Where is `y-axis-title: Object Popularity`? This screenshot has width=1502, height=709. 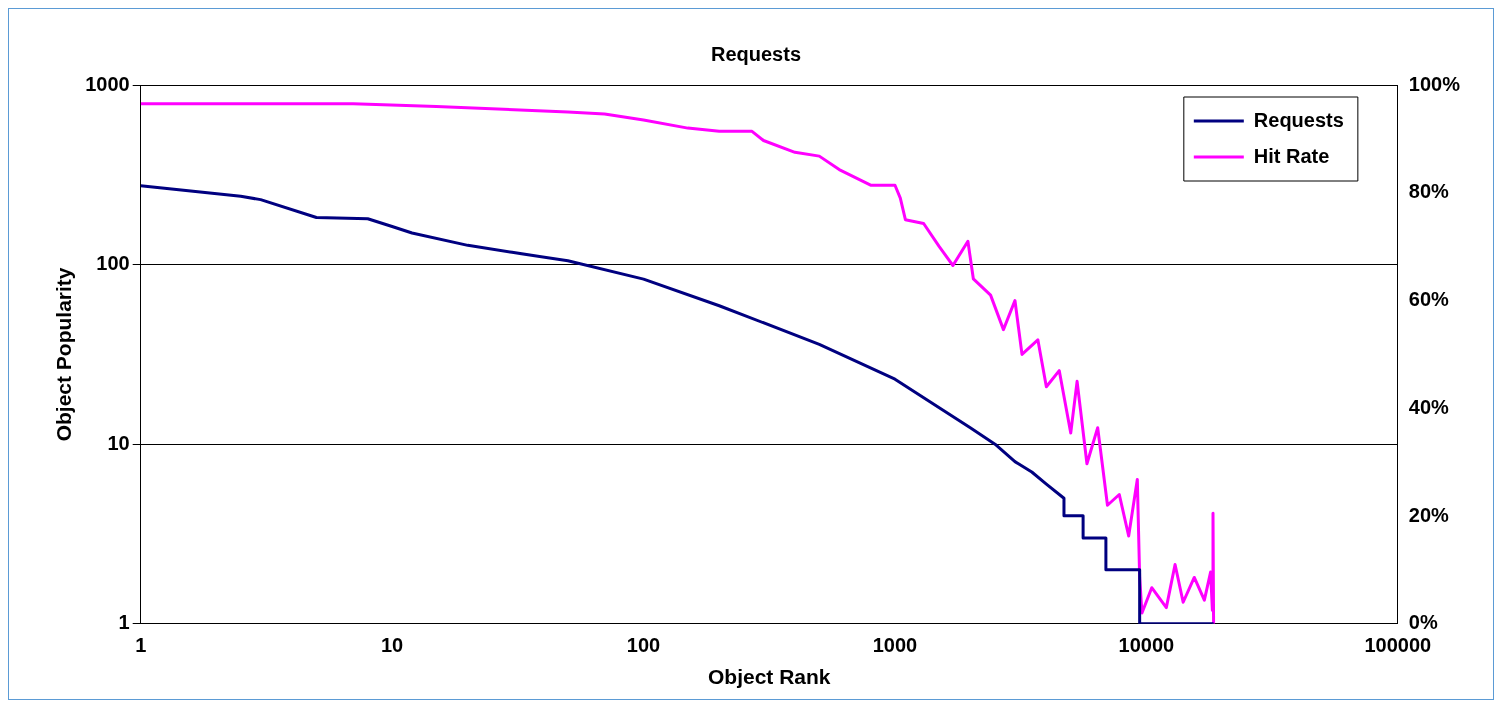 y-axis-title: Object Popularity is located at coordinates (64, 354).